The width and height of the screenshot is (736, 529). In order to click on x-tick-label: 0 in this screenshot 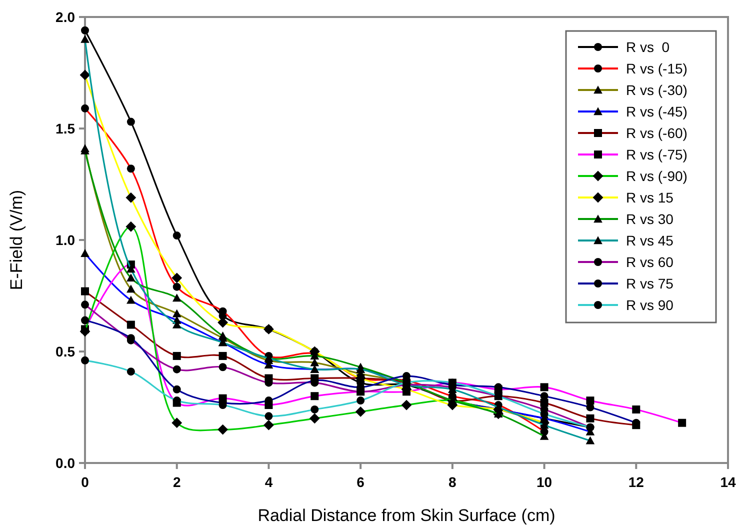, I will do `click(85, 482)`.